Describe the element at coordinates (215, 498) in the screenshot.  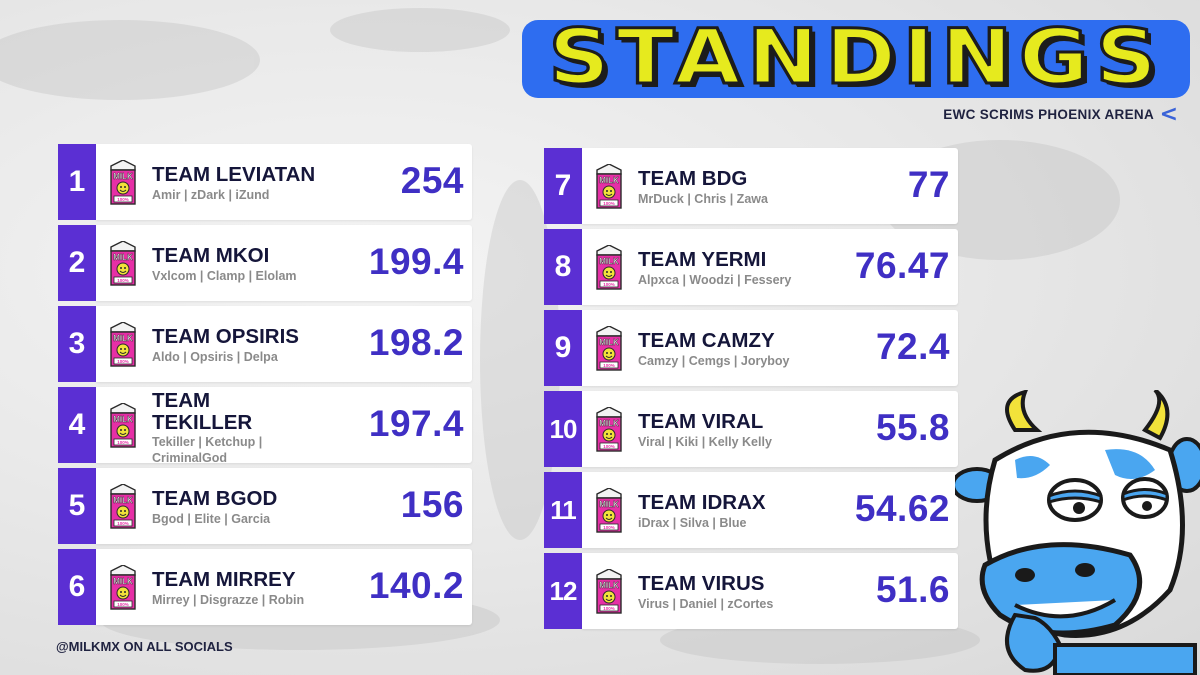
I see `team-name: TEAM BGOD` at that location.